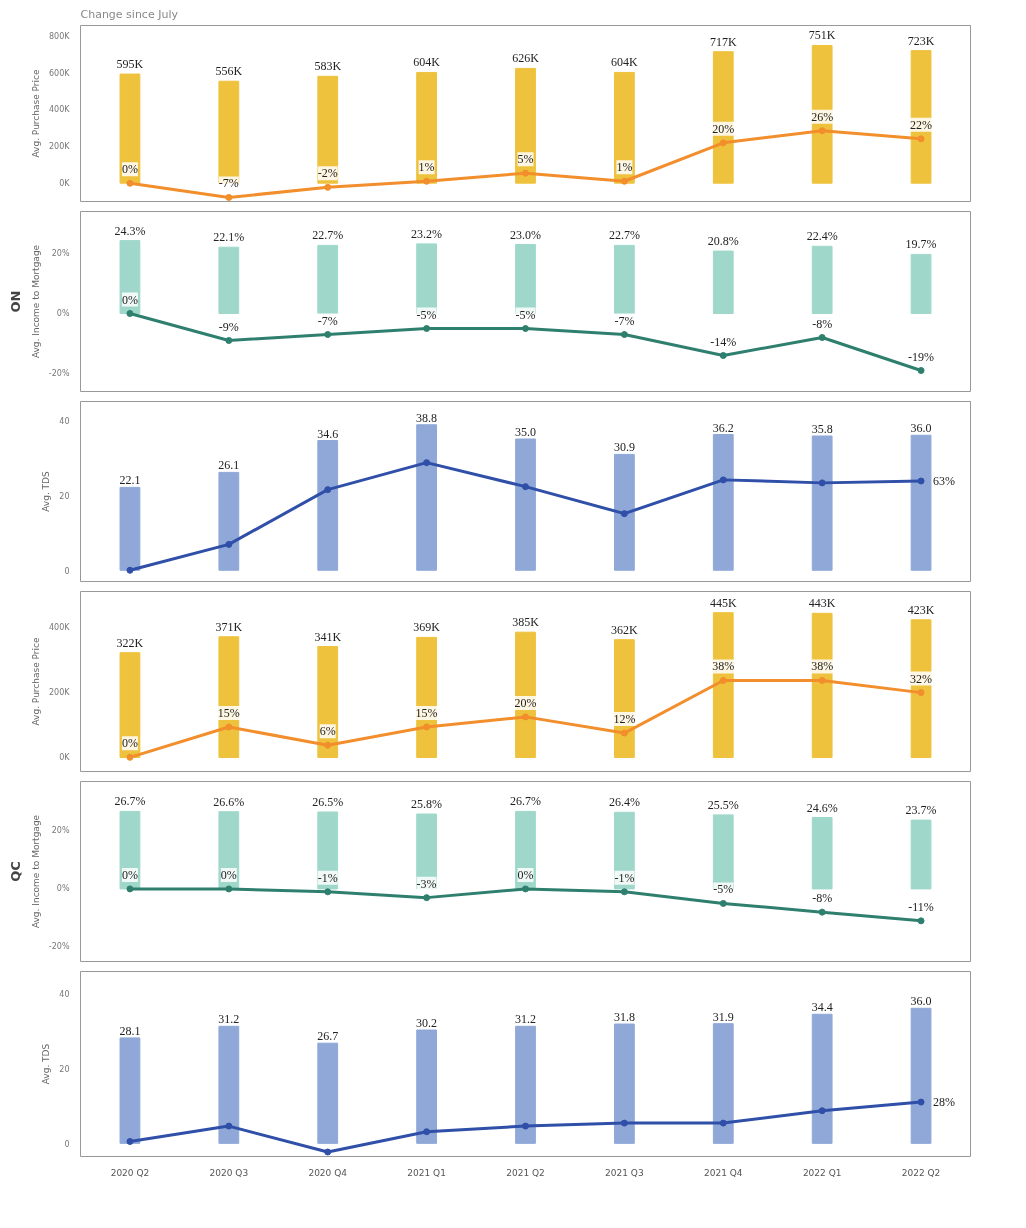 The width and height of the screenshot is (1026, 1228). I want to click on x-tick-label: 2021 Q2, so click(525, 1172).